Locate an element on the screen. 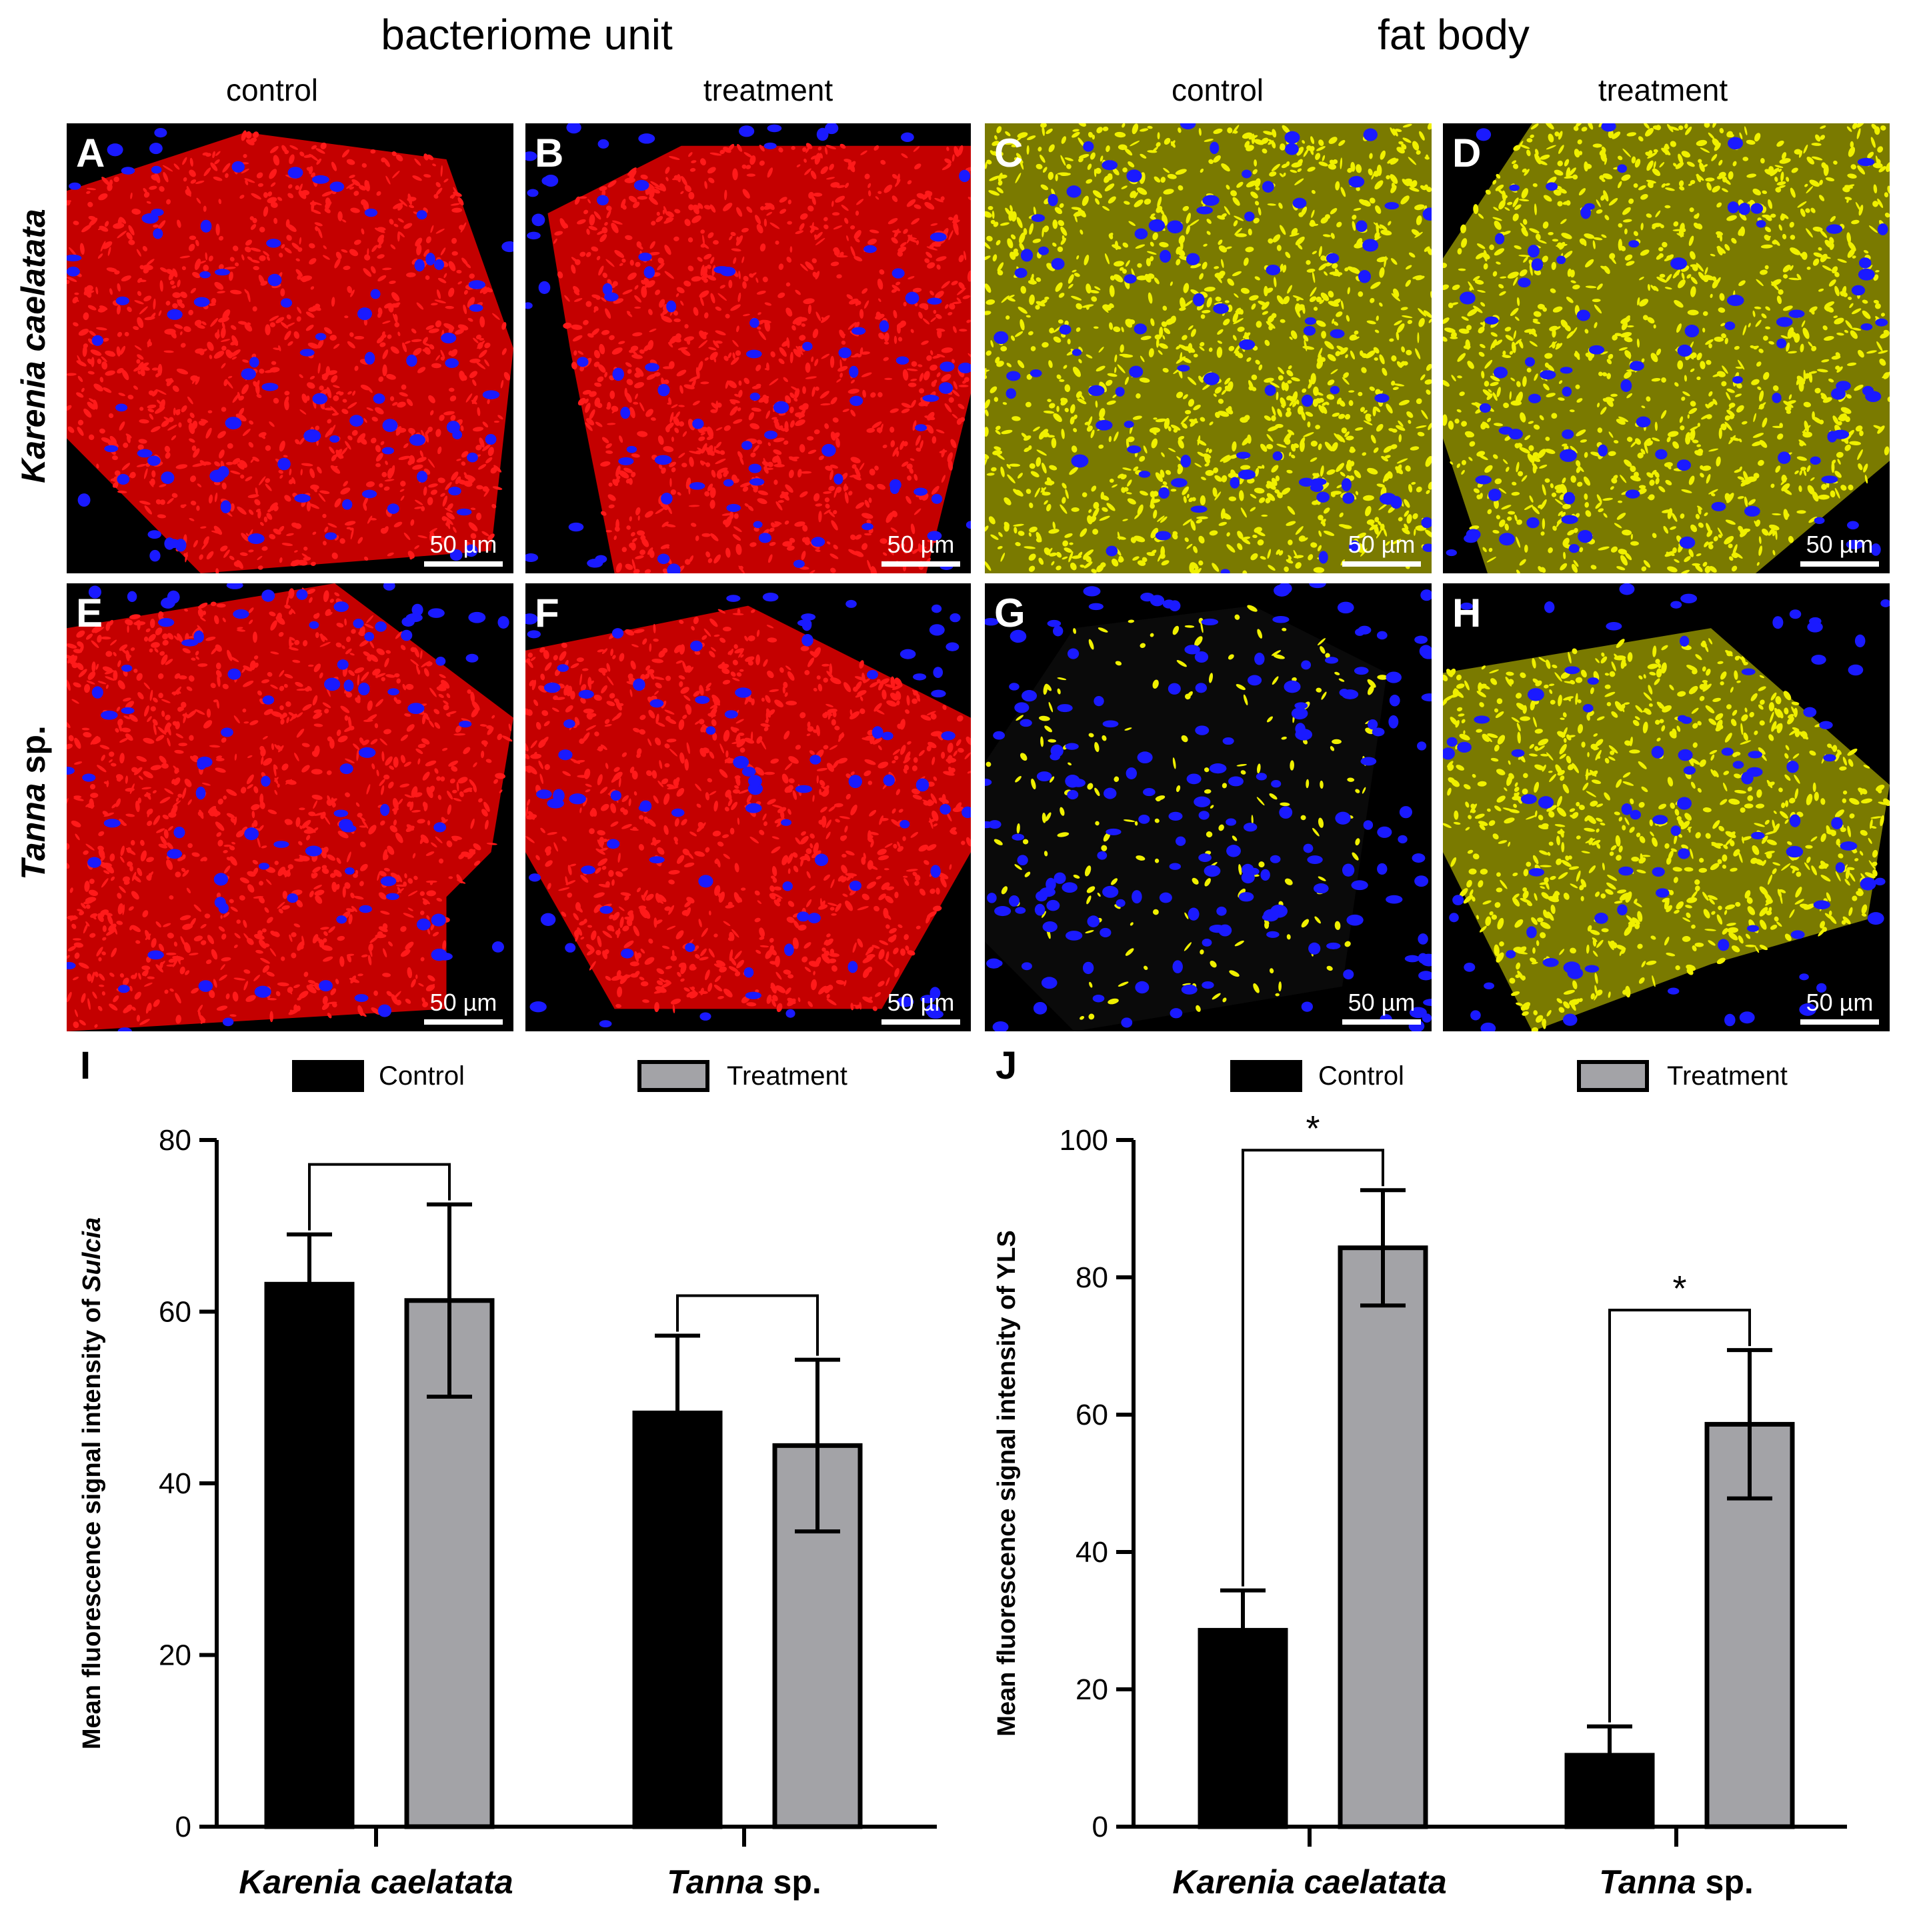 Image resolution: width=1907 pixels, height=1932 pixels. panel-letter-d: D is located at coordinates (1467, 153).